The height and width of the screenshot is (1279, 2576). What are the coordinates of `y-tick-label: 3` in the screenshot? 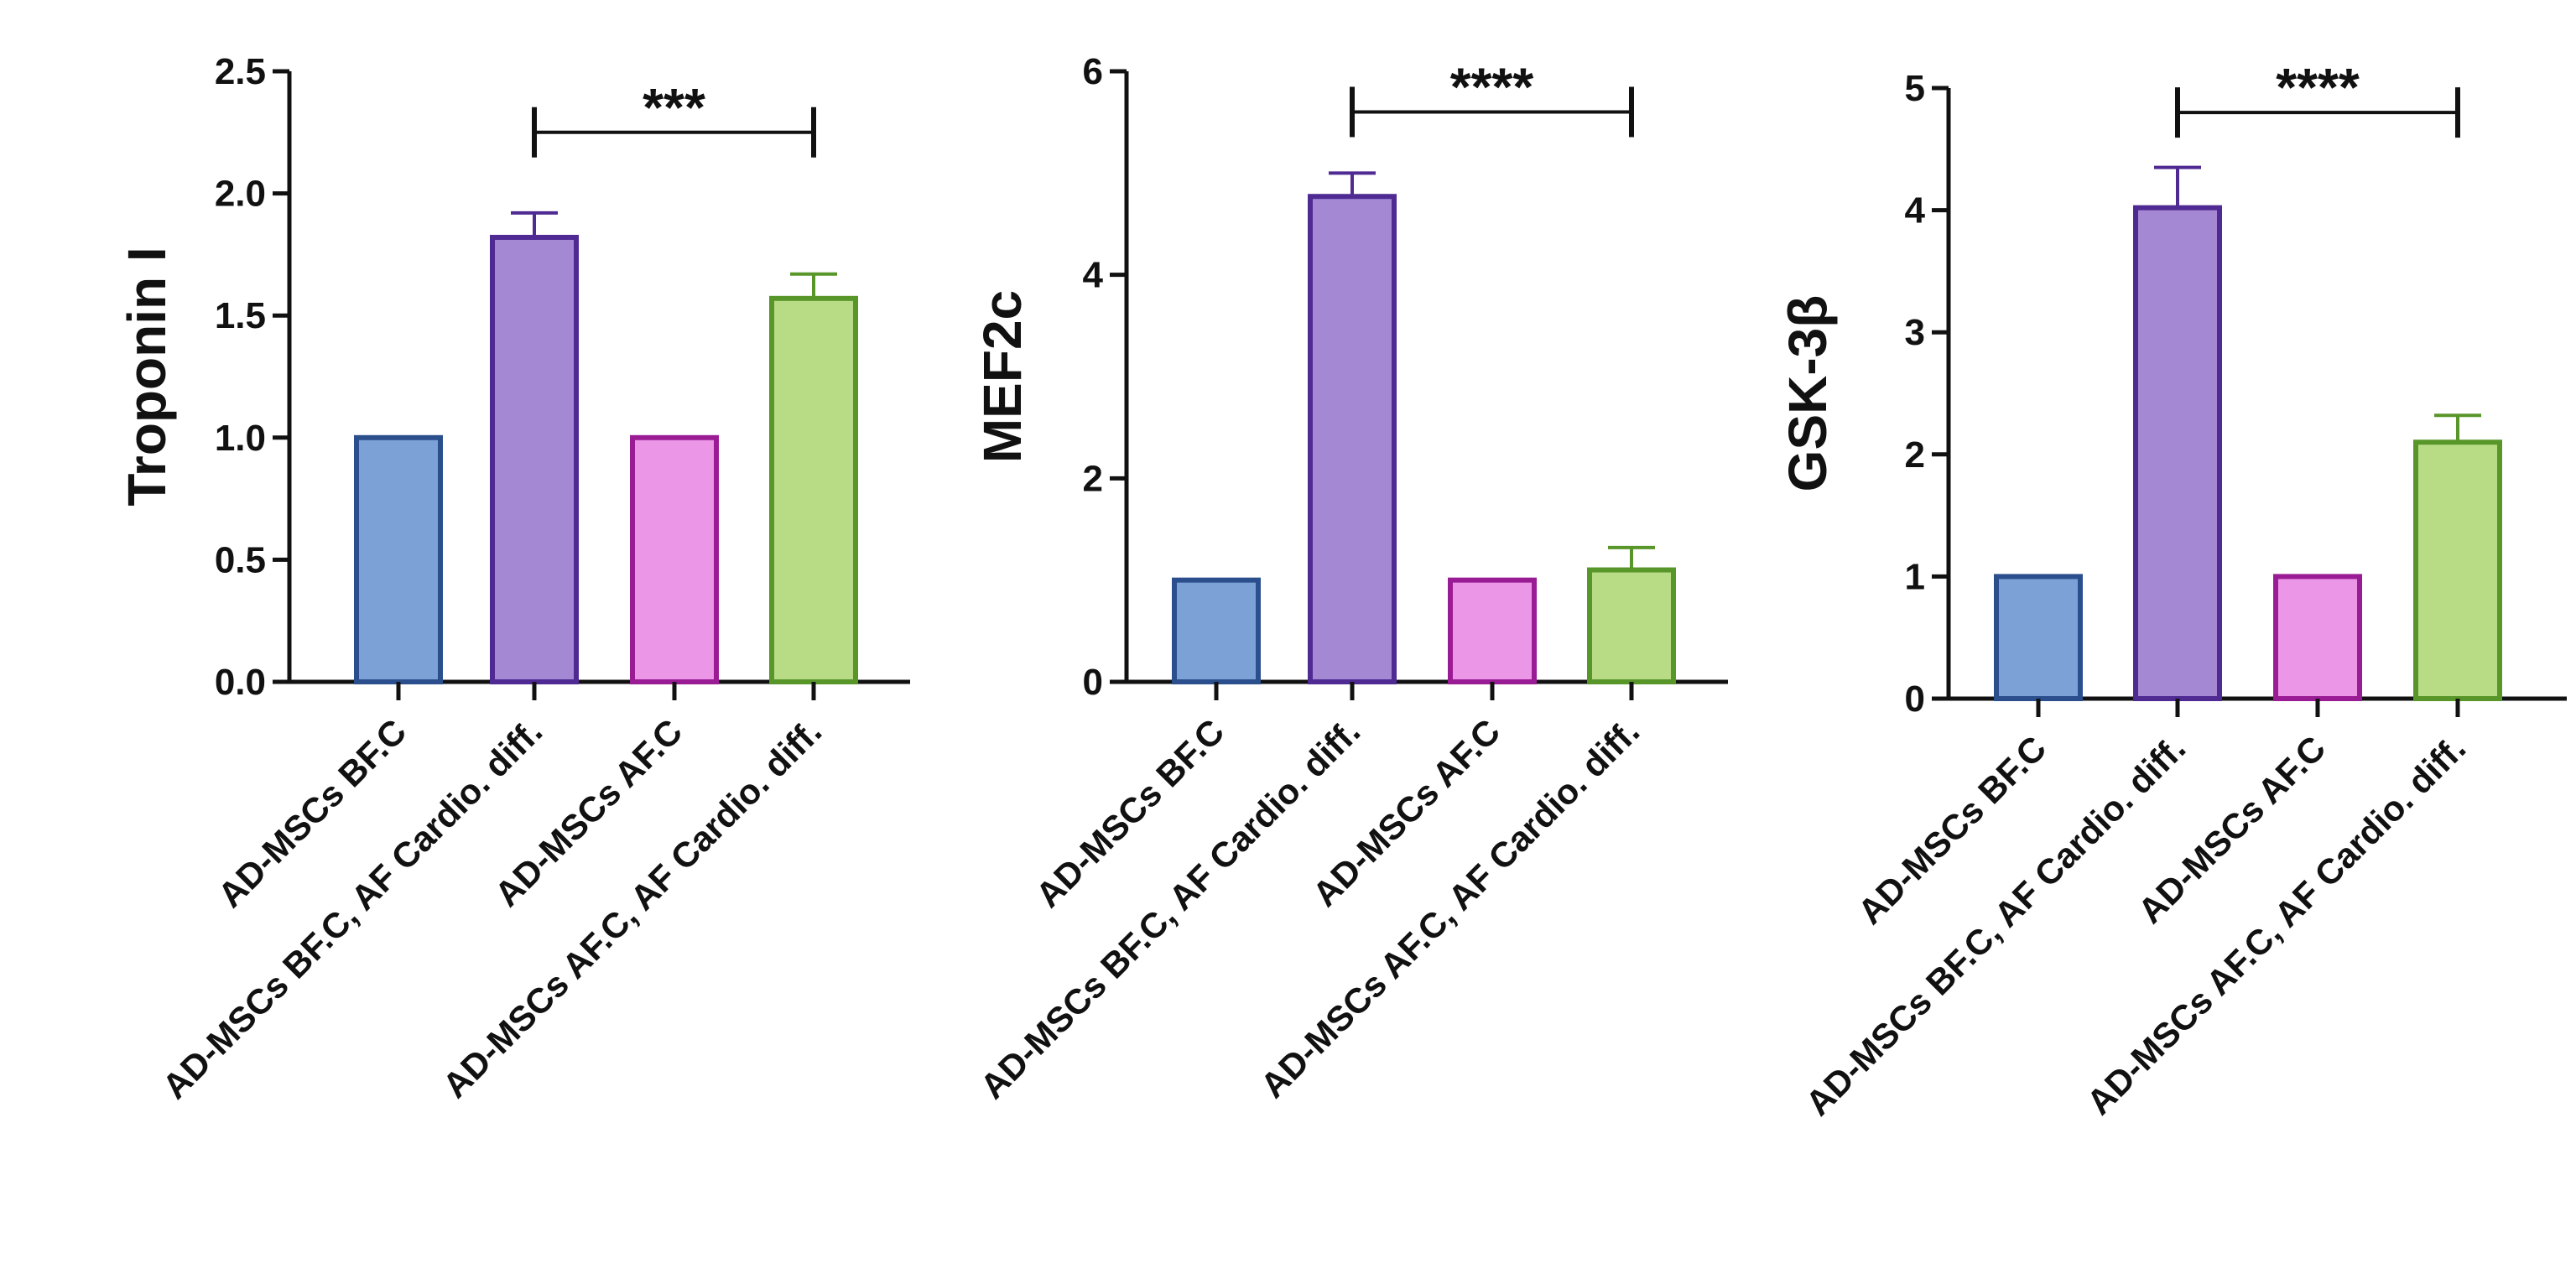 It's located at (1915, 332).